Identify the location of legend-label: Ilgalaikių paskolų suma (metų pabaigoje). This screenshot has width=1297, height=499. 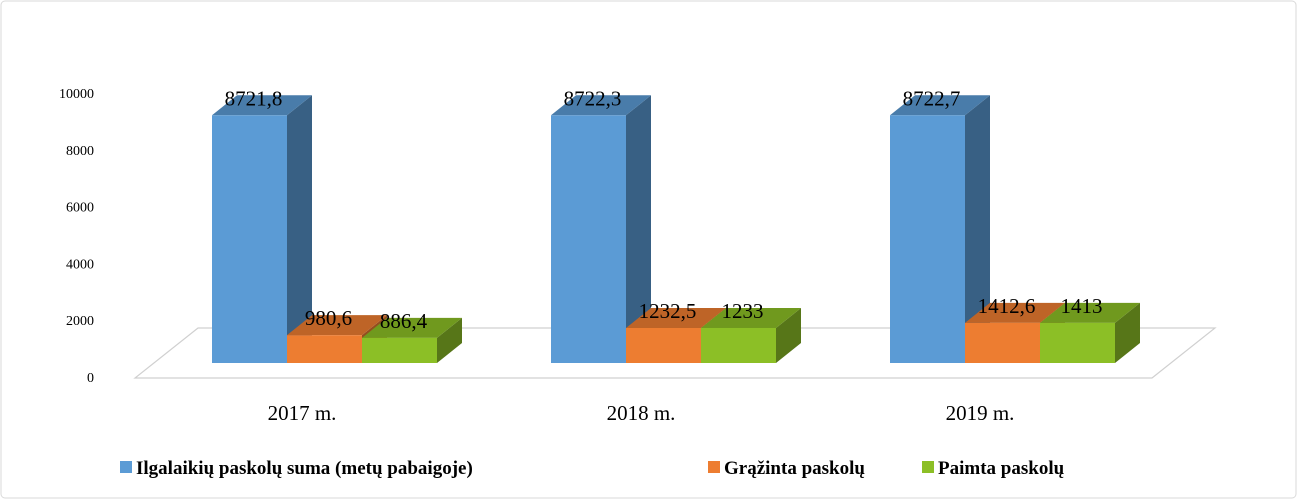
(304, 468).